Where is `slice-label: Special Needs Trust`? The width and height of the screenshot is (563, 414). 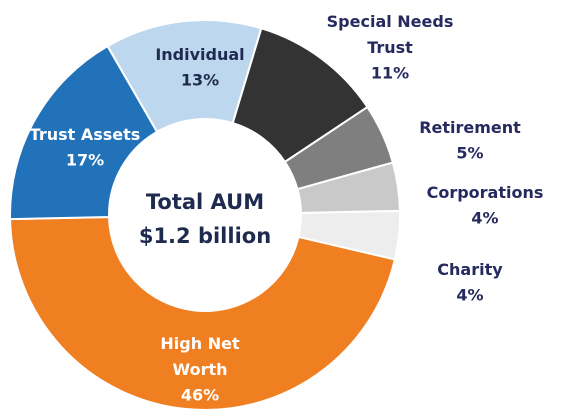
slice-label: Special Needs Trust is located at coordinates (390, 34).